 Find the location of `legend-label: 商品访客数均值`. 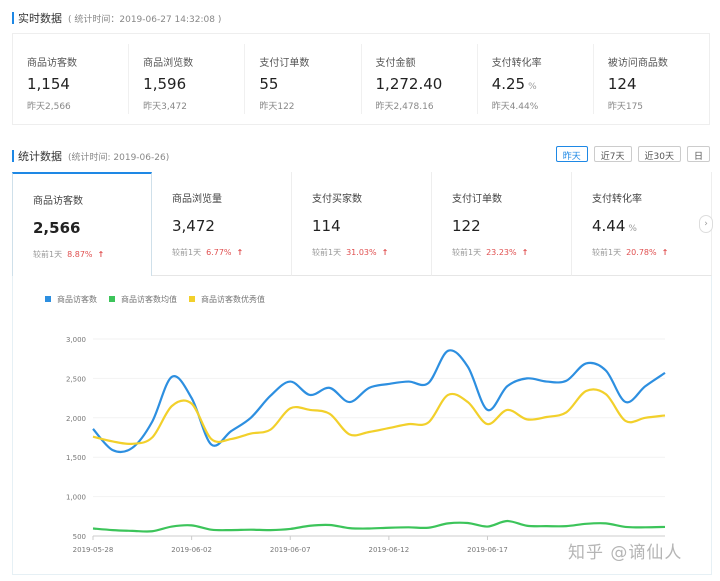

legend-label: 商品访客数均值 is located at coordinates (149, 299).